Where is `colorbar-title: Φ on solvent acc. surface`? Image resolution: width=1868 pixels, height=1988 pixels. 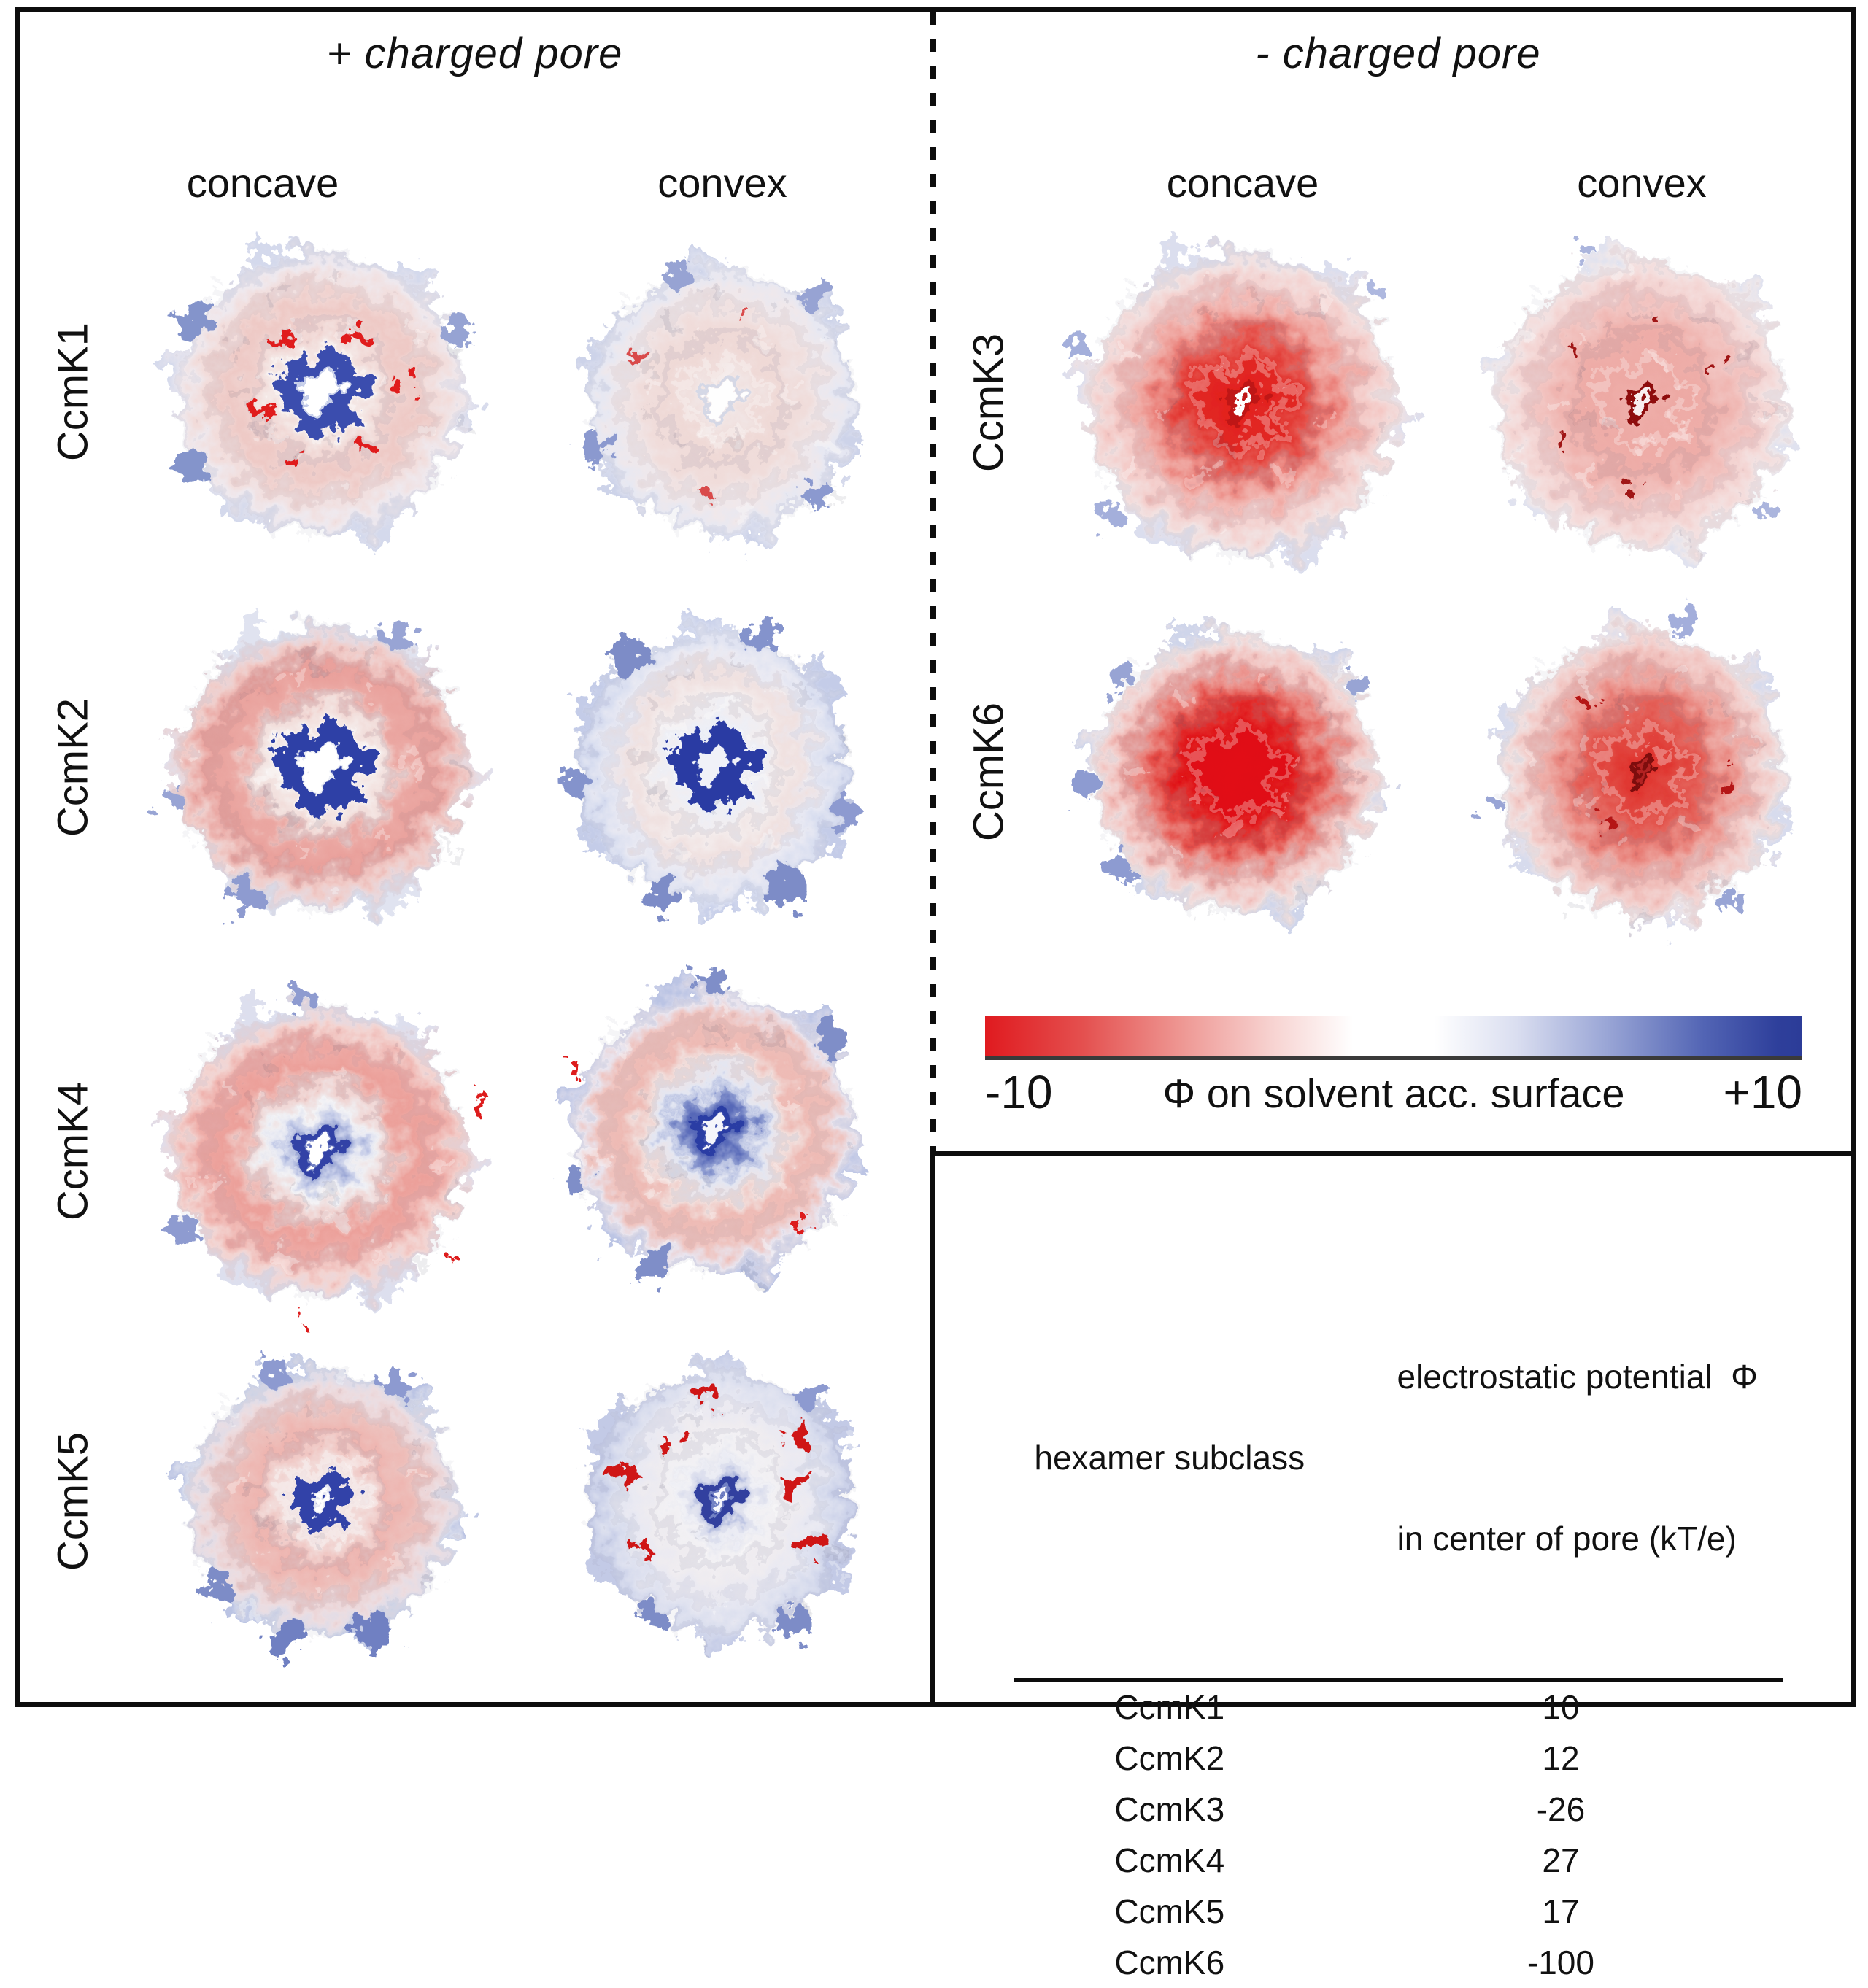 colorbar-title: Φ on solvent acc. surface is located at coordinates (1393, 1093).